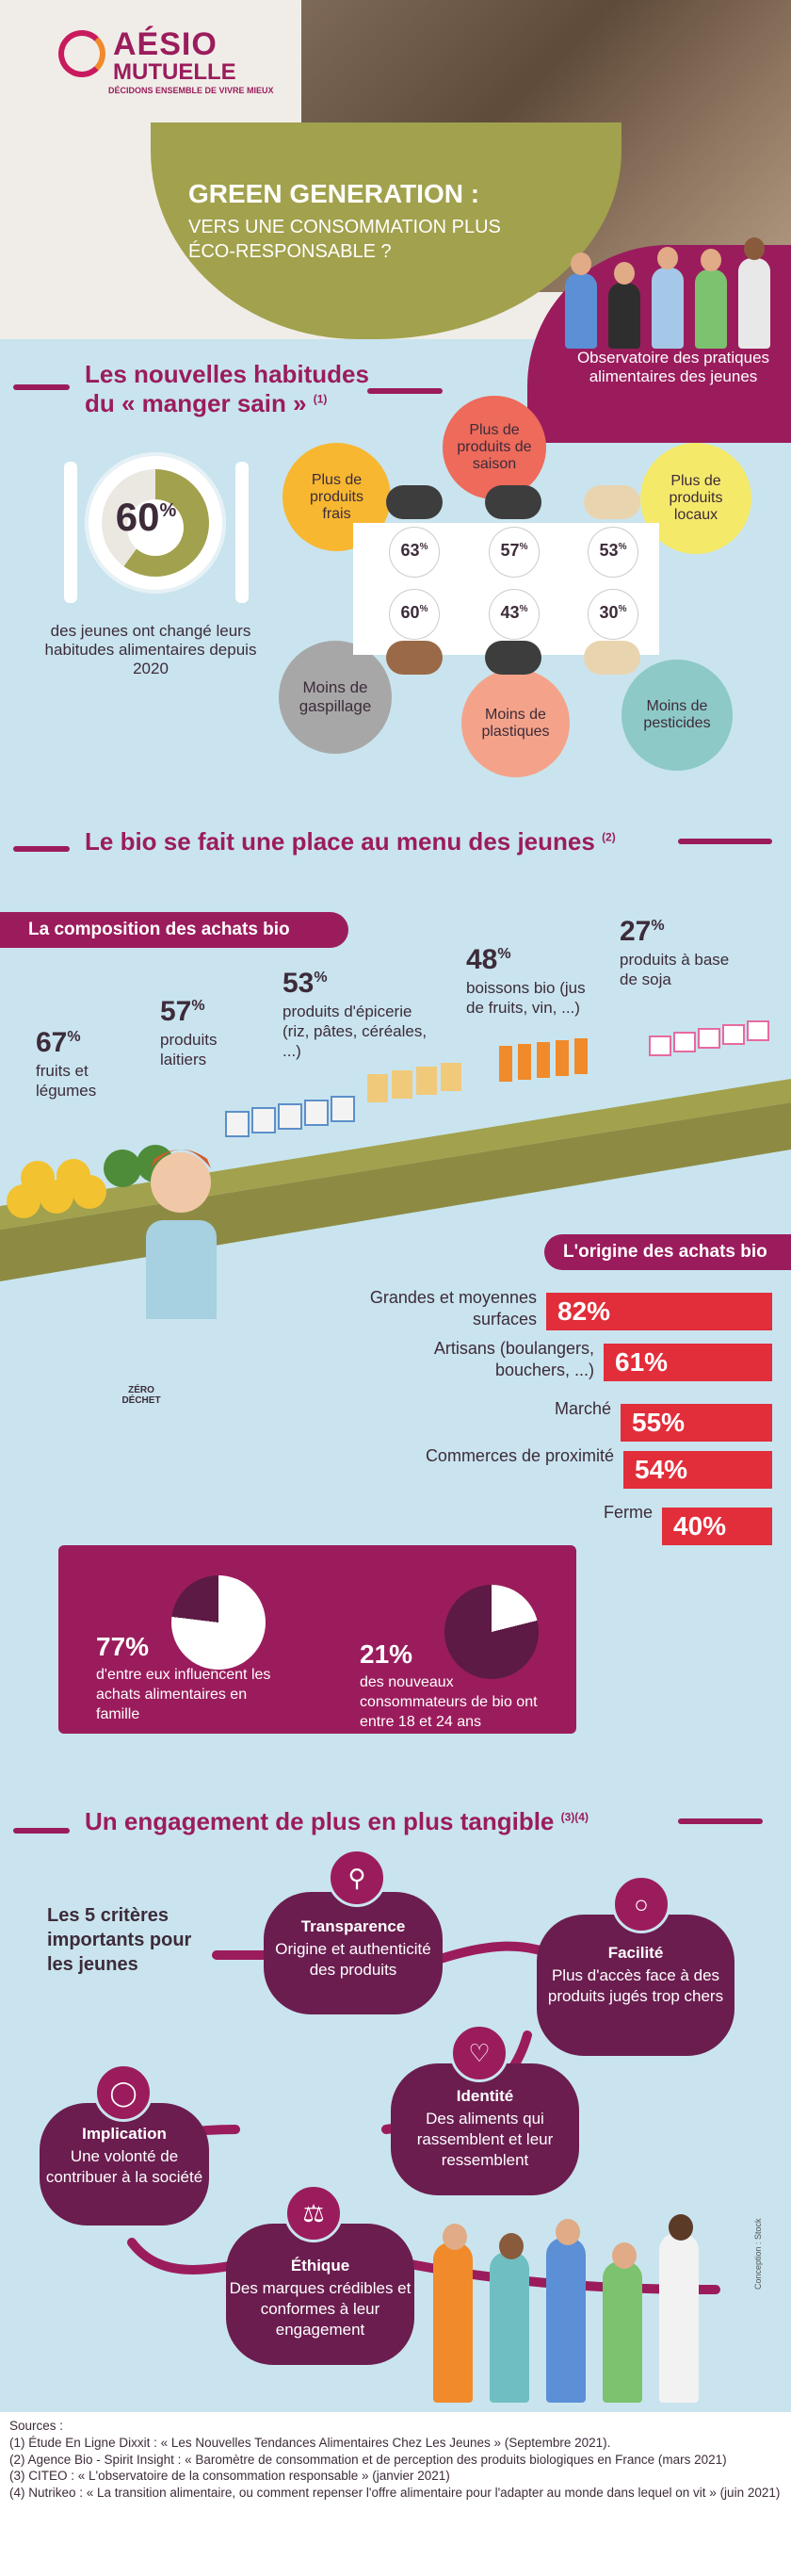 The height and width of the screenshot is (2576, 791). Describe the element at coordinates (717, 1526) in the screenshot. I see `origin-bar: 40%` at that location.